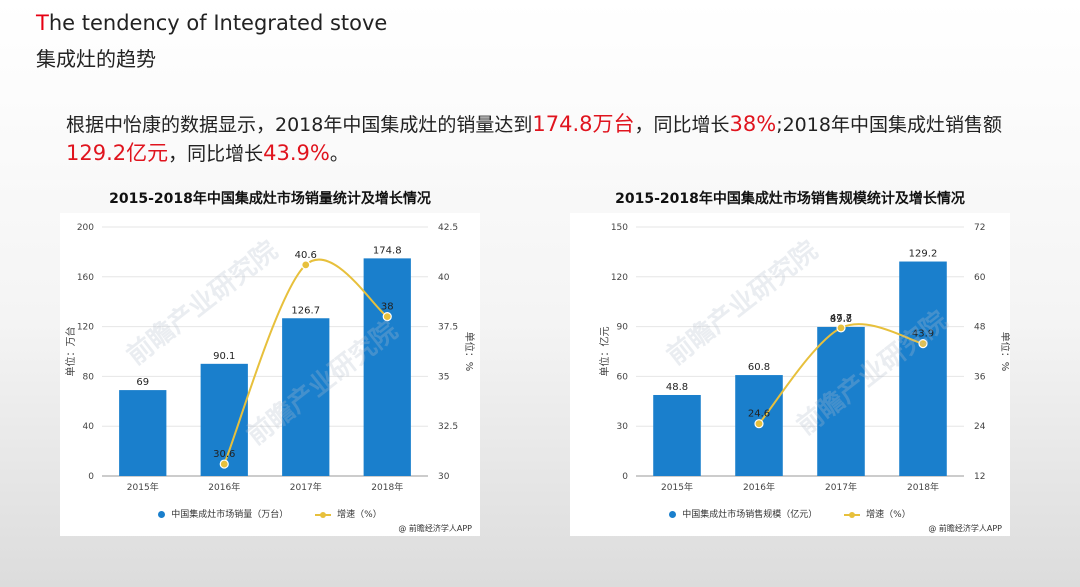 The image size is (1080, 587). Describe the element at coordinates (980, 278) in the screenshot. I see `y2-tick-label: 60` at that location.